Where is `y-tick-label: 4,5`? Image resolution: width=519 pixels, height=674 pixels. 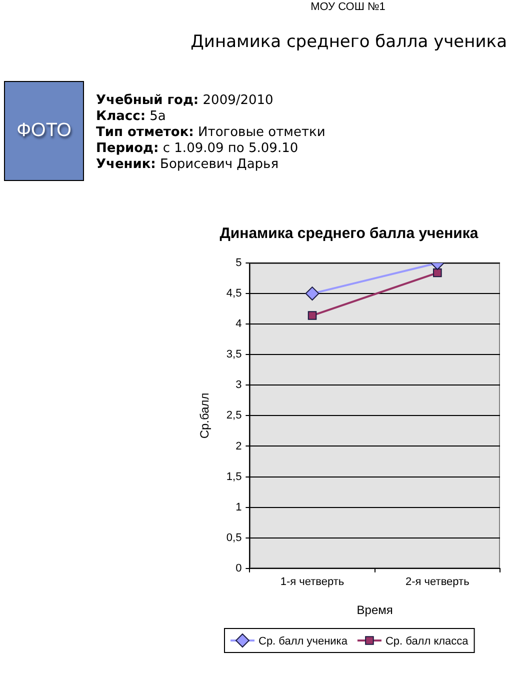
y-tick-label: 4,5 is located at coordinates (234, 294).